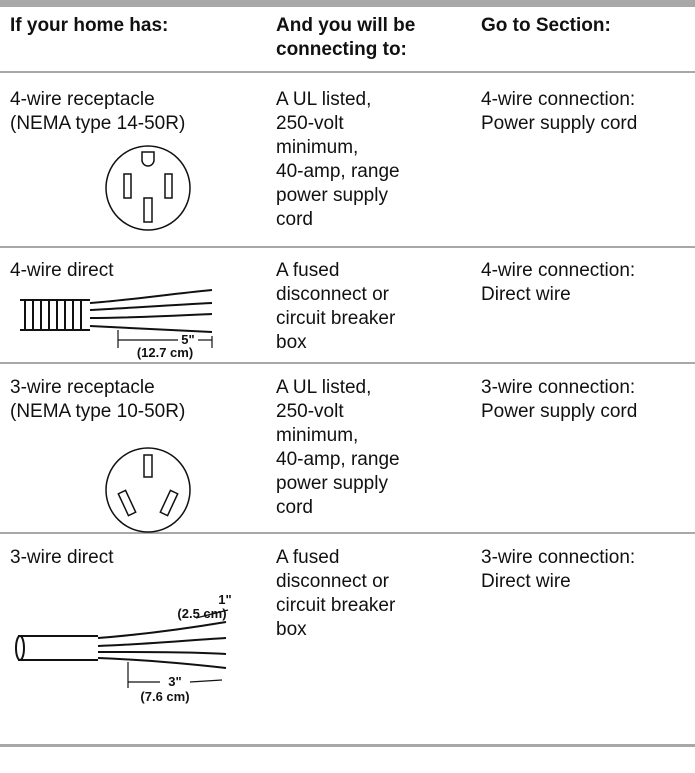 This screenshot has height=773, width=695. Describe the element at coordinates (98, 411) in the screenshot. I see `cell-line: (NEMA type 10-50R)` at that location.